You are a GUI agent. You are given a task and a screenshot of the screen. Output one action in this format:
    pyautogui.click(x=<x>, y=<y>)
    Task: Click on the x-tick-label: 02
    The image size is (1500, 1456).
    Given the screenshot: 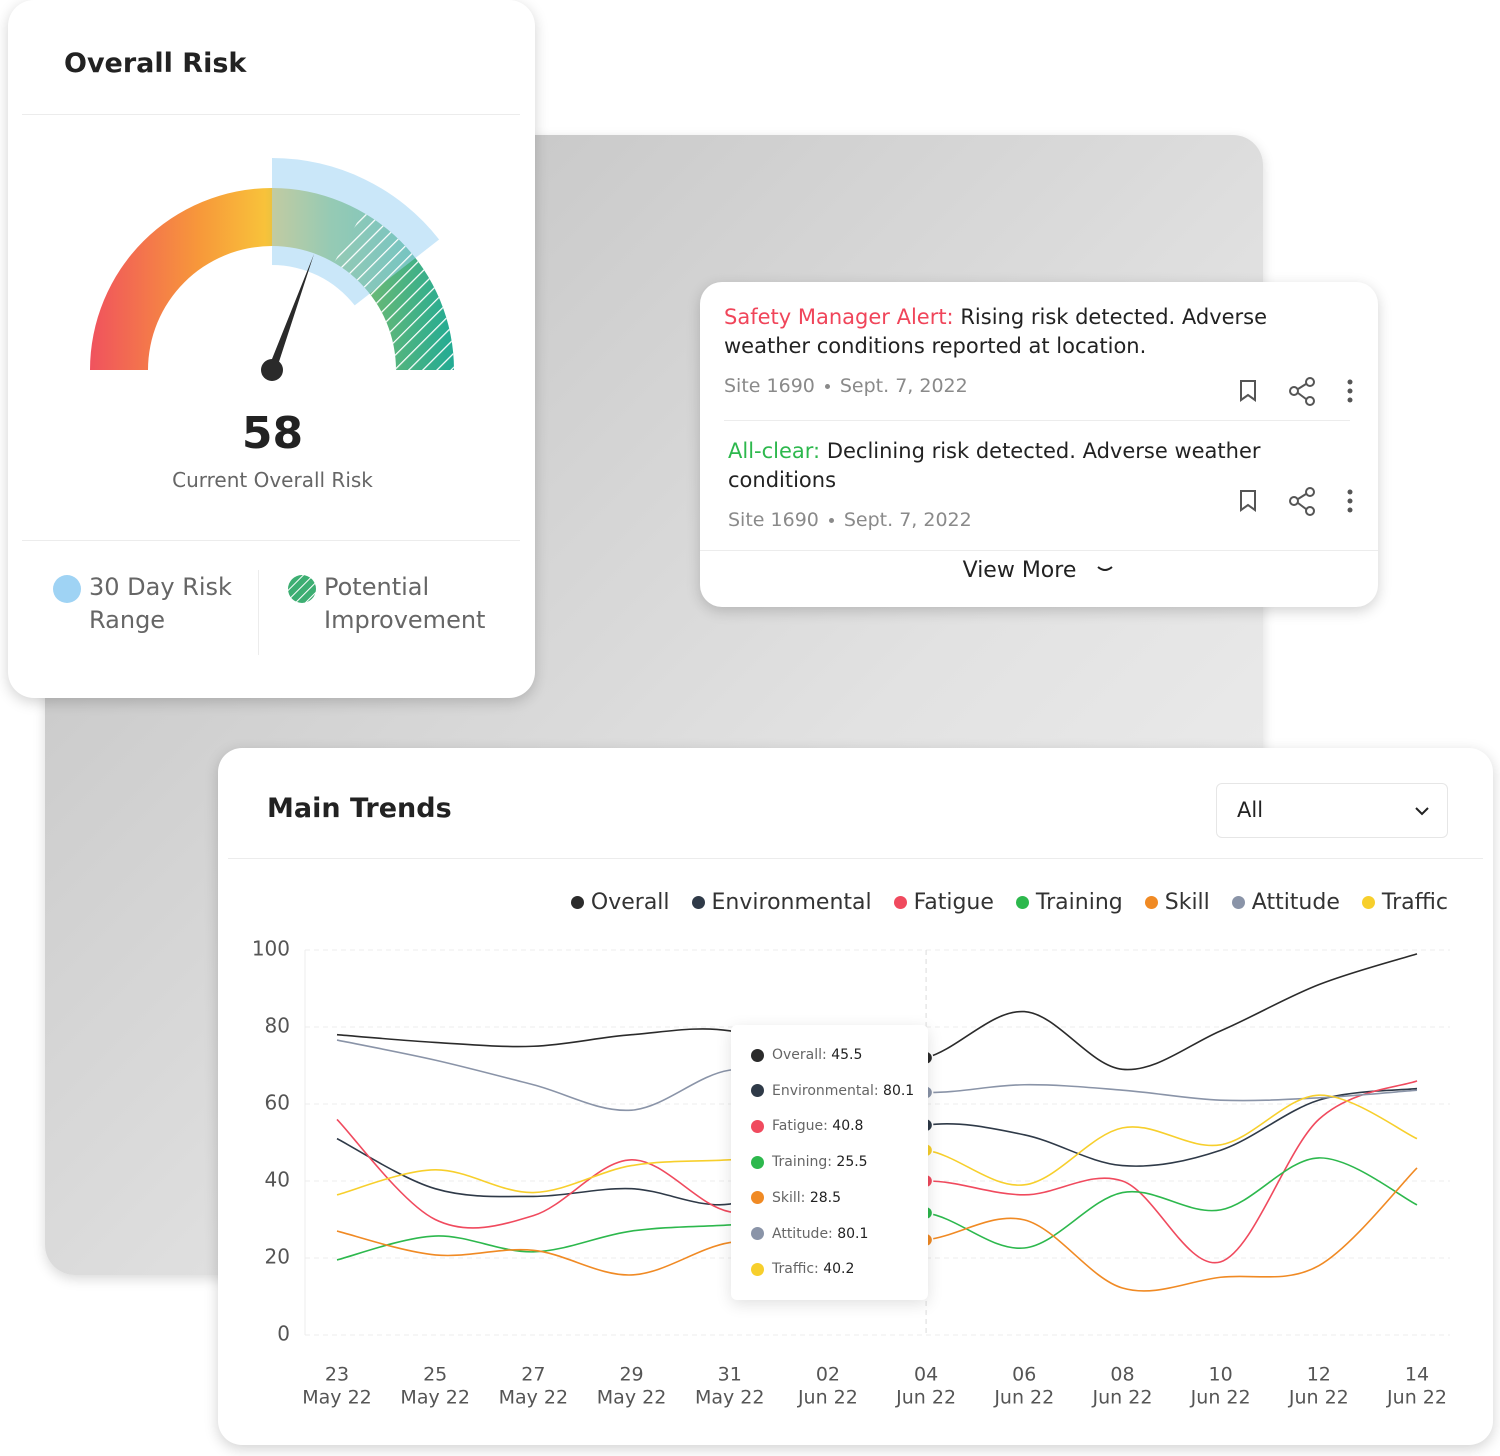 What is the action you would take?
    pyautogui.click(x=828, y=1375)
    